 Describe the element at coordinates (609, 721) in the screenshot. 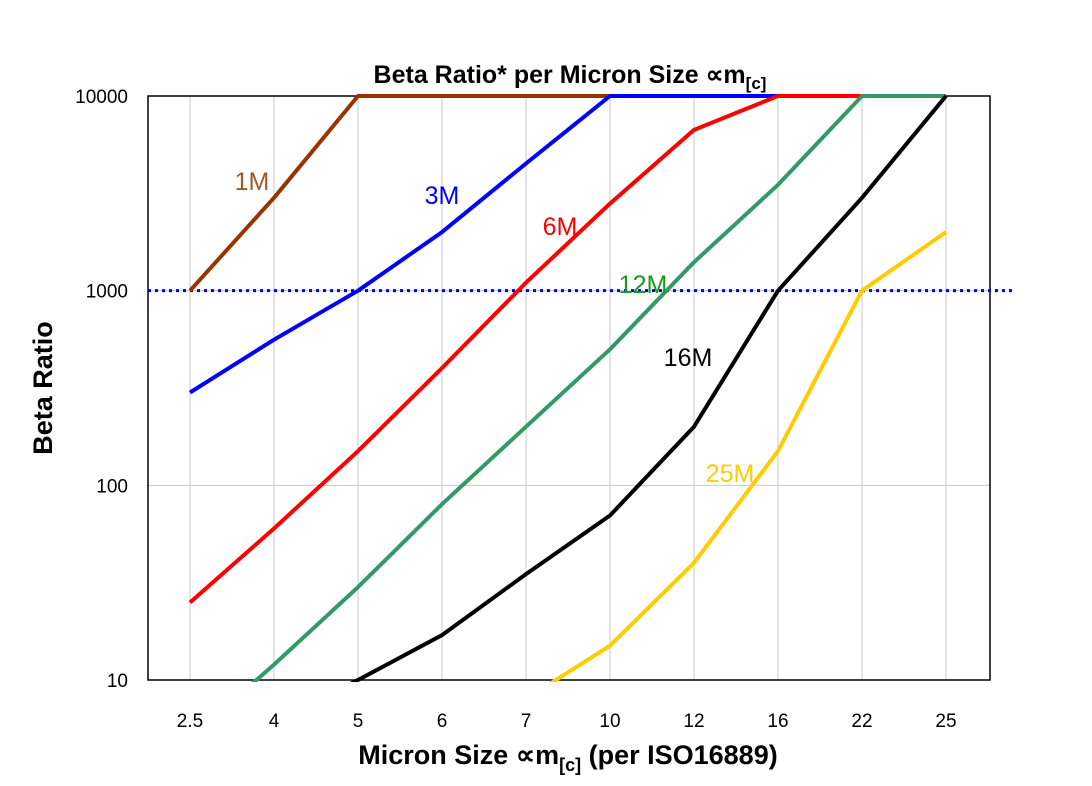

I see `x-tick-label: 10` at that location.